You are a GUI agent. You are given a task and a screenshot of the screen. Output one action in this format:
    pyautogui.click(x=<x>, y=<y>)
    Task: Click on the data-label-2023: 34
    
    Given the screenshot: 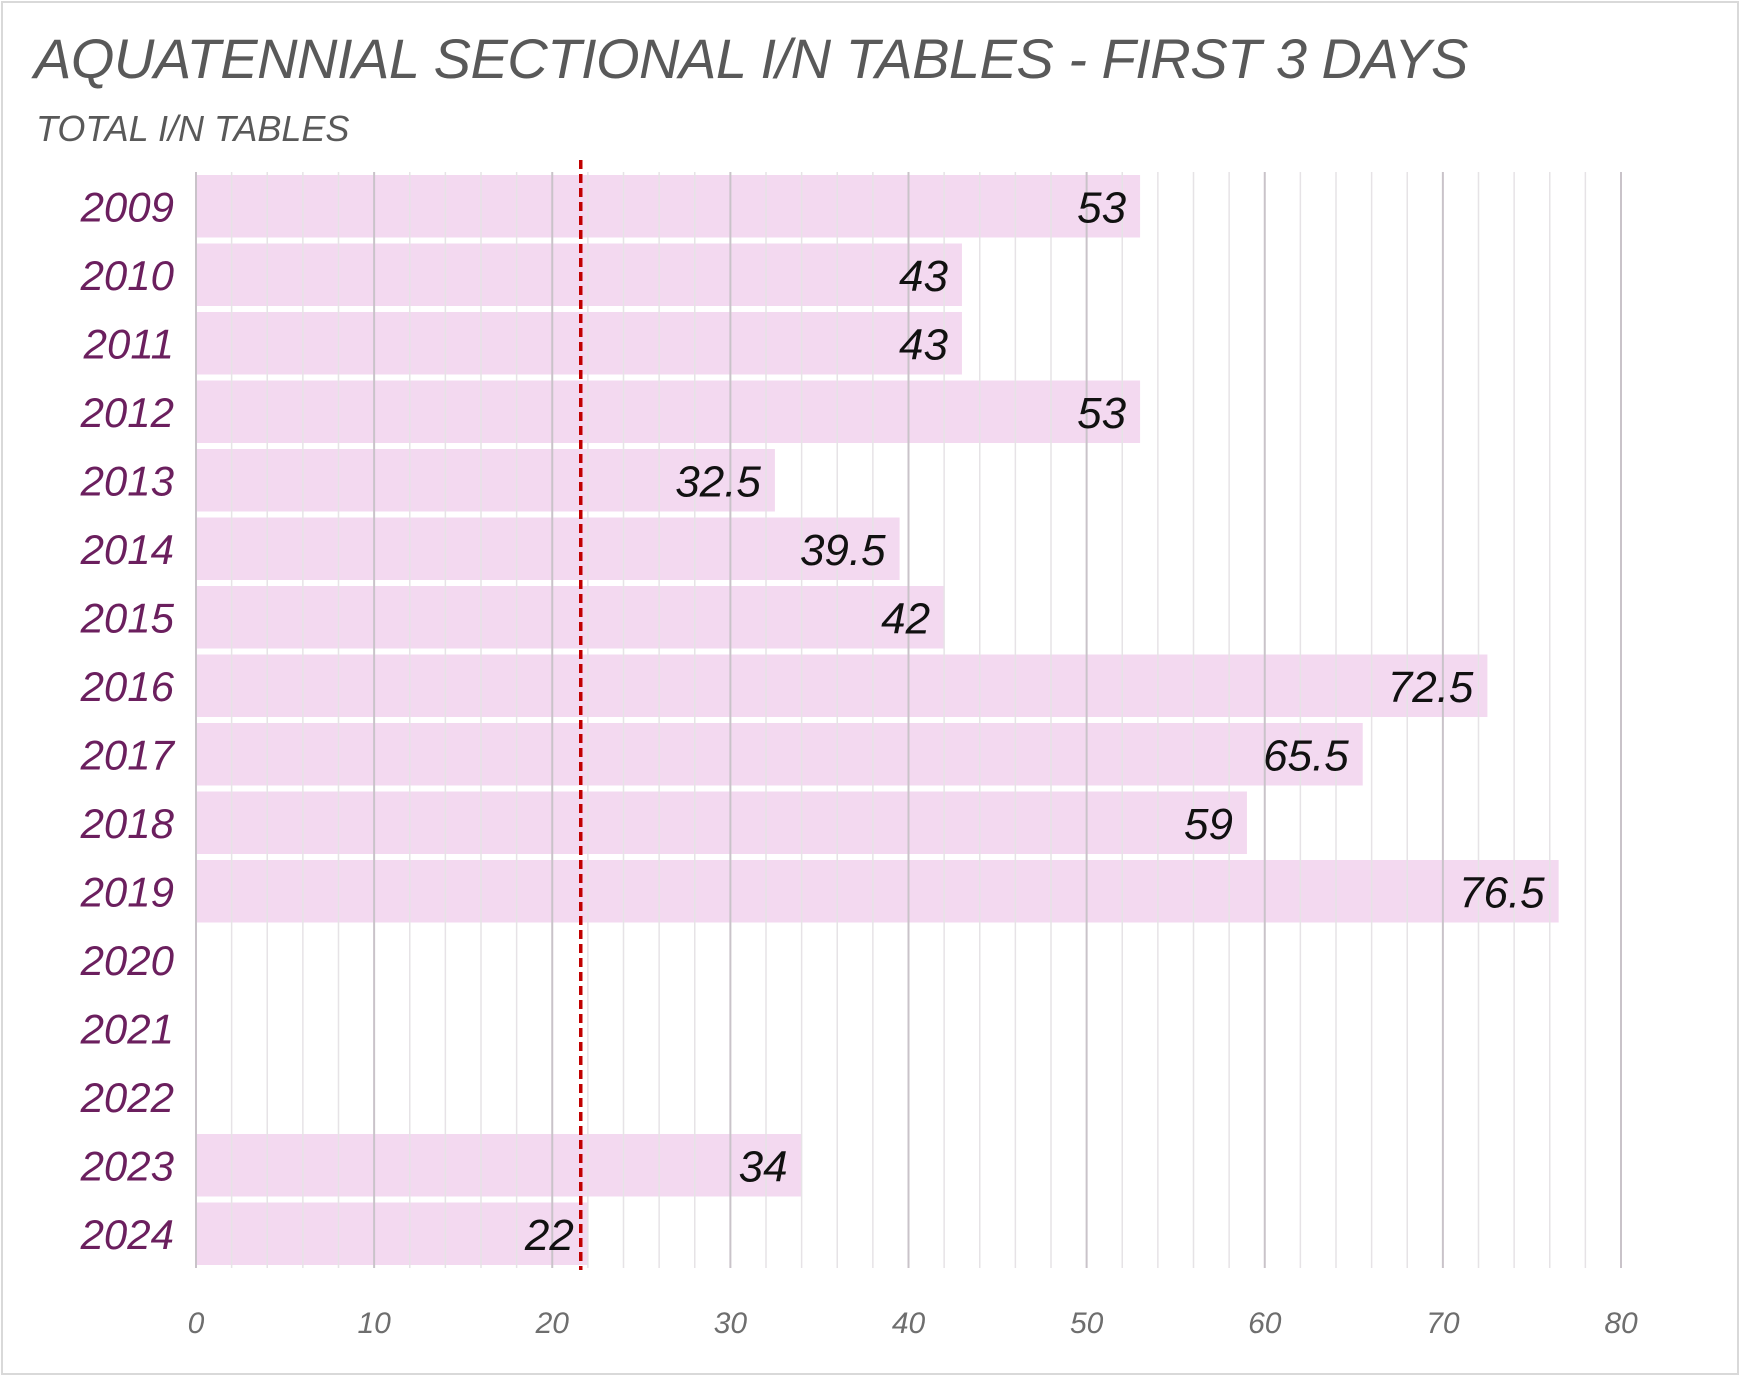 What is the action you would take?
    pyautogui.click(x=763, y=1166)
    